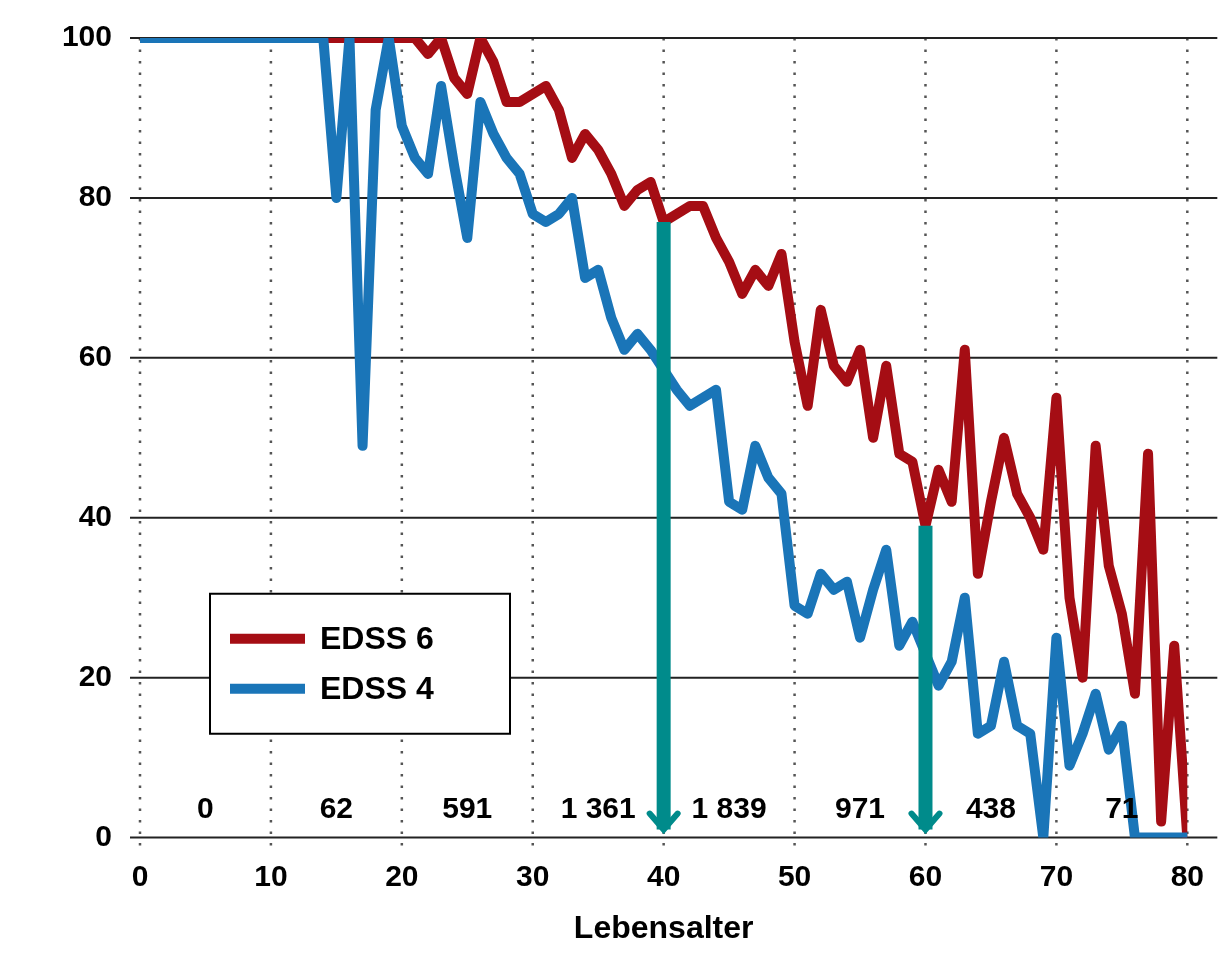  I want to click on y-tick-label: 100, so click(86, 36).